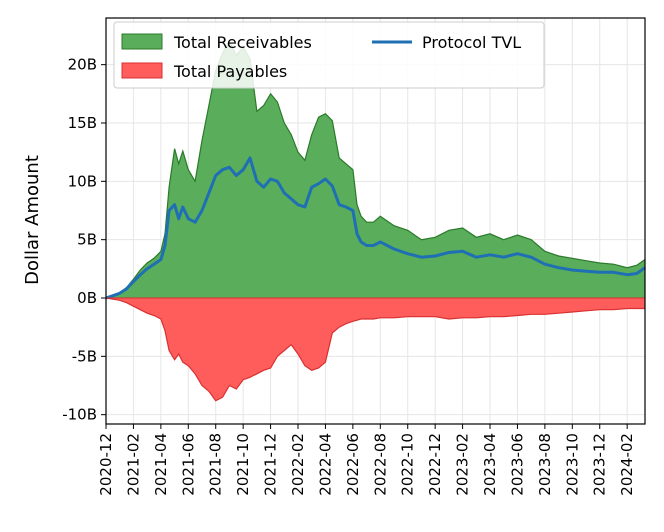 The image size is (664, 532). I want to click on x-tick-label: 2020-12, so click(106, 464).